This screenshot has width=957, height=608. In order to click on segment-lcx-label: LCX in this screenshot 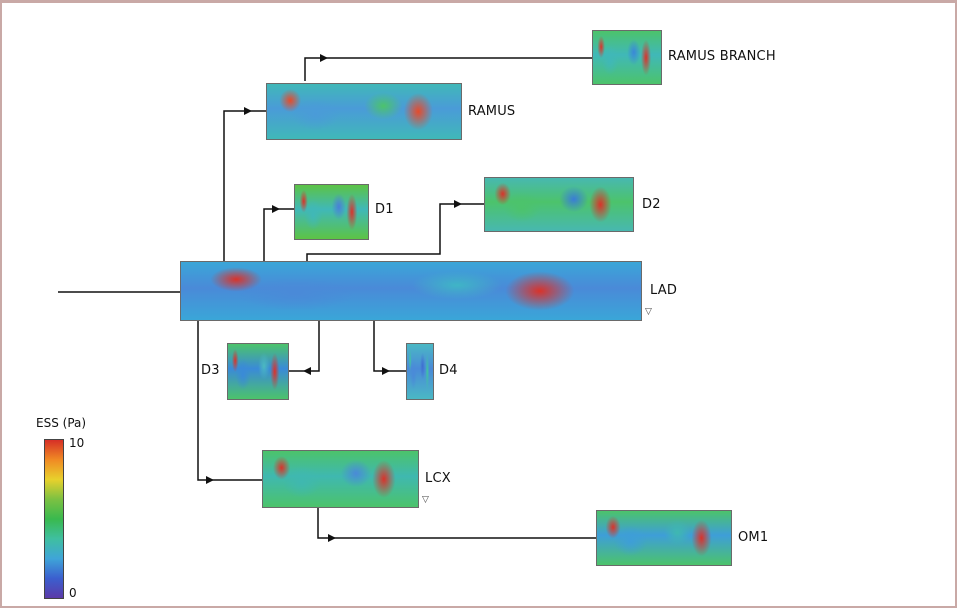, I will do `click(438, 478)`.